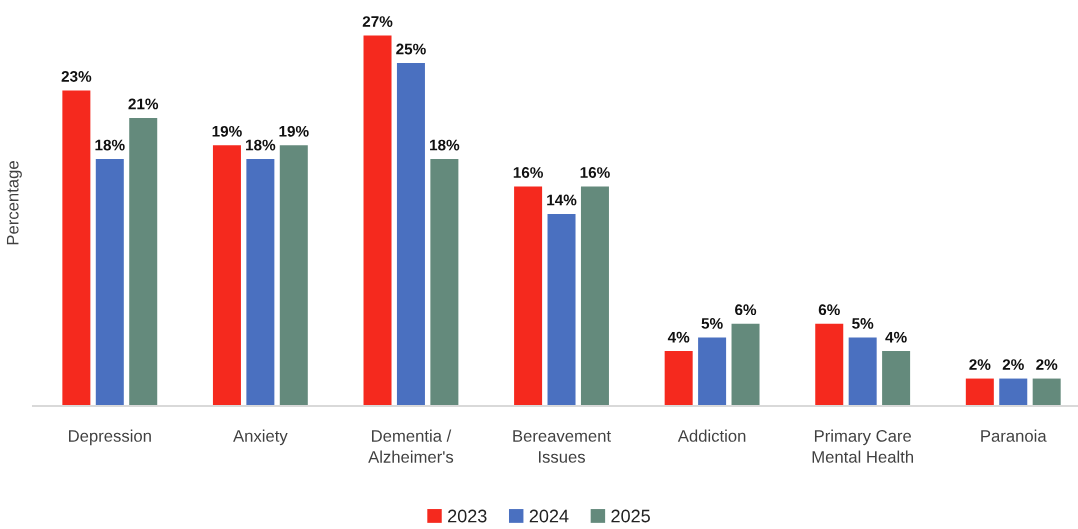 This screenshot has width=1078, height=529. What do you see at coordinates (630, 516) in the screenshot?
I see `legend-label: 2025` at bounding box center [630, 516].